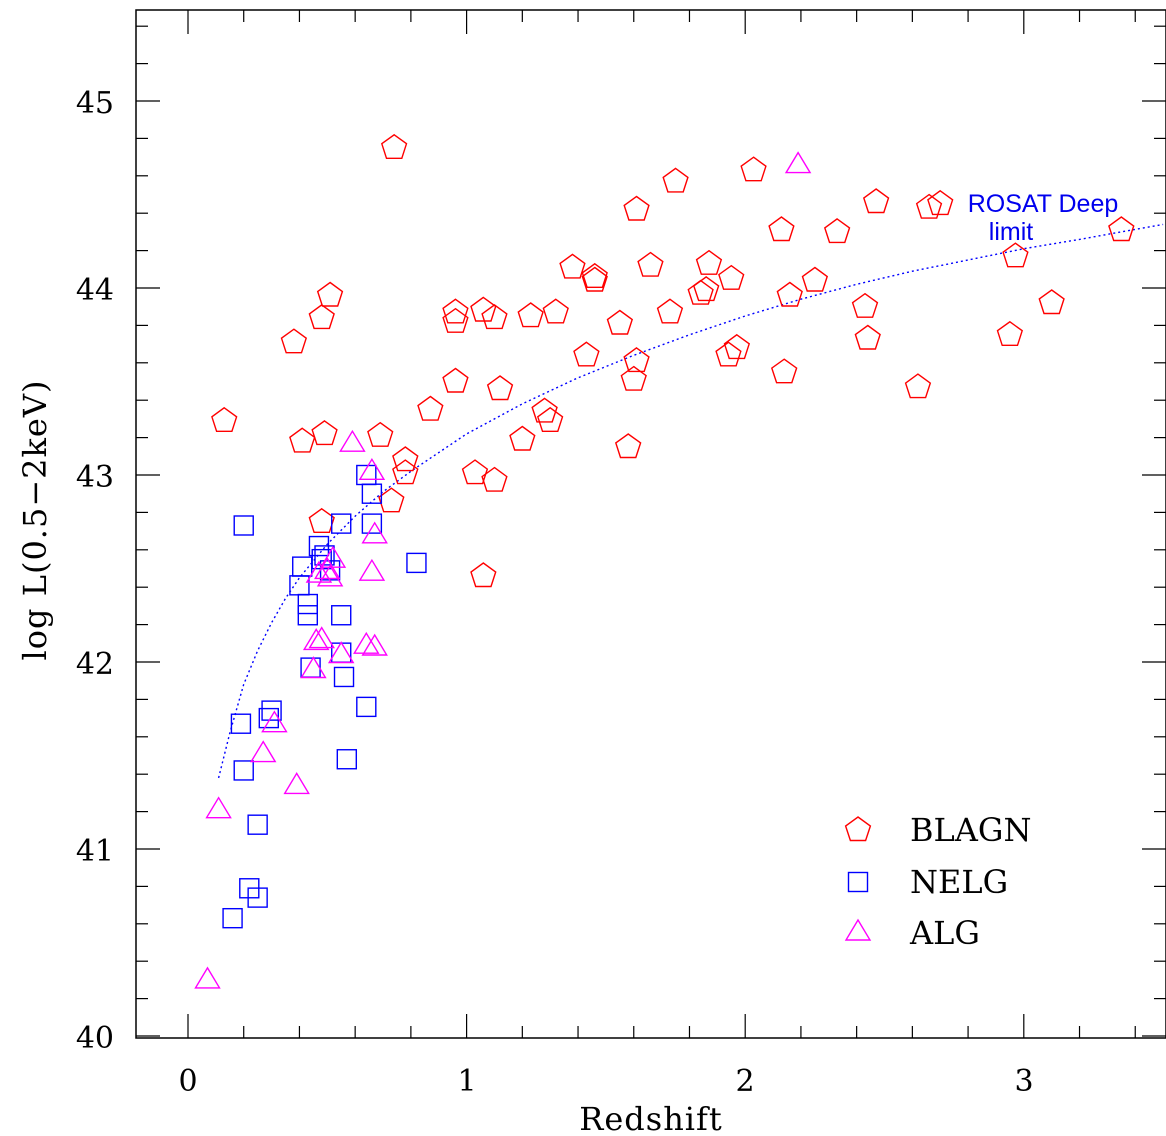  I want to click on y-axis-title: log L(0.5−2keV), so click(35, 520).